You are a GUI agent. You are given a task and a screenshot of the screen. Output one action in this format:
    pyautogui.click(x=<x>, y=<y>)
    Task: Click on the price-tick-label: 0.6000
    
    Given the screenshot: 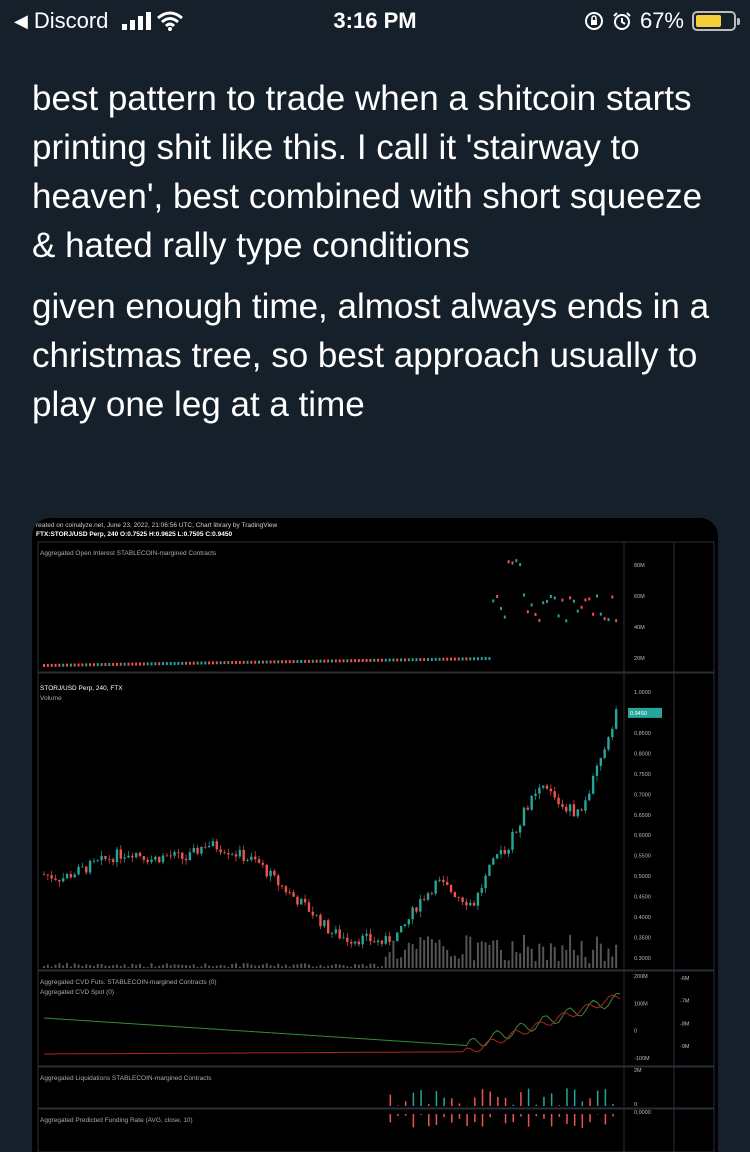 What is the action you would take?
    pyautogui.click(x=642, y=836)
    